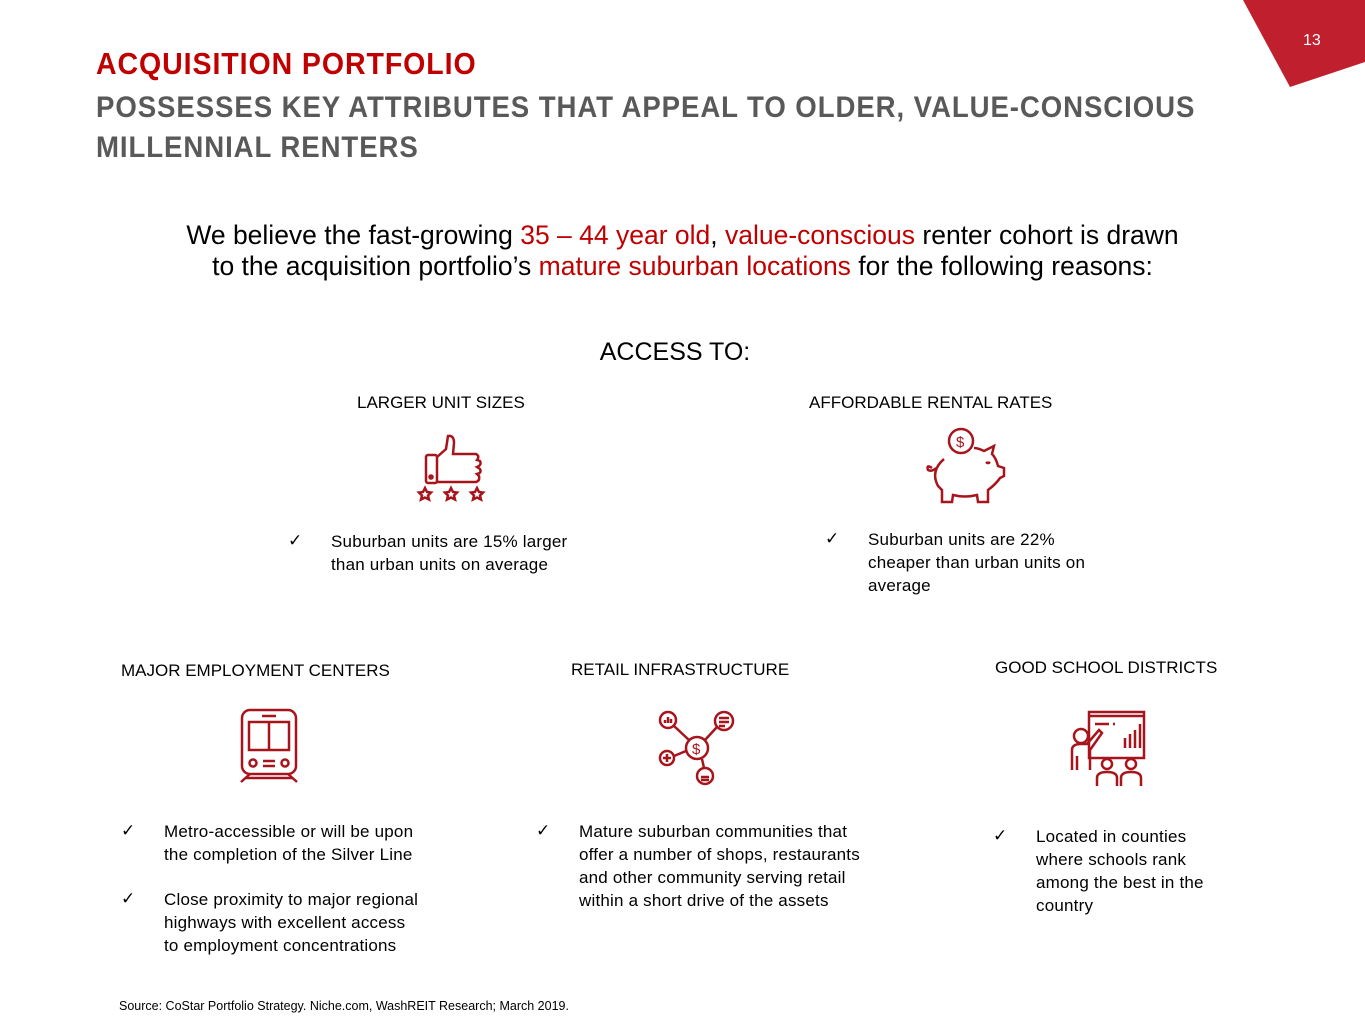 The height and width of the screenshot is (1024, 1365). What do you see at coordinates (1047, 235) in the screenshot?
I see `intro-text-part: renter cohort is drawn` at bounding box center [1047, 235].